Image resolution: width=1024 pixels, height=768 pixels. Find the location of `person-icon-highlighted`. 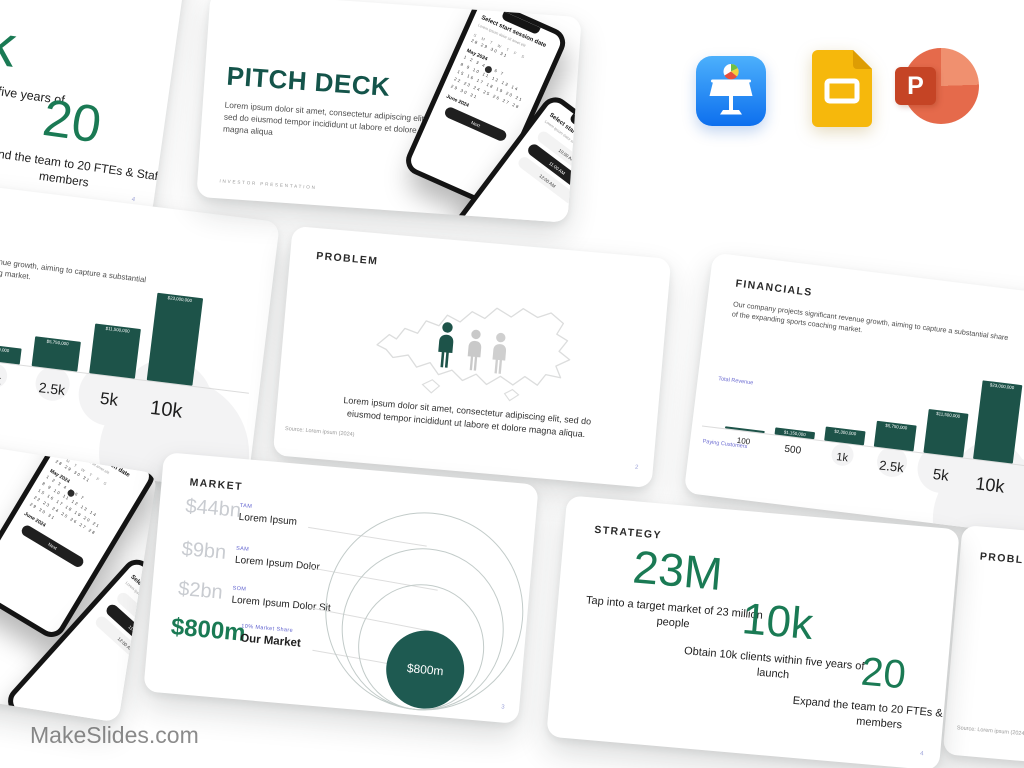

person-icon-highlighted is located at coordinates (446, 345).